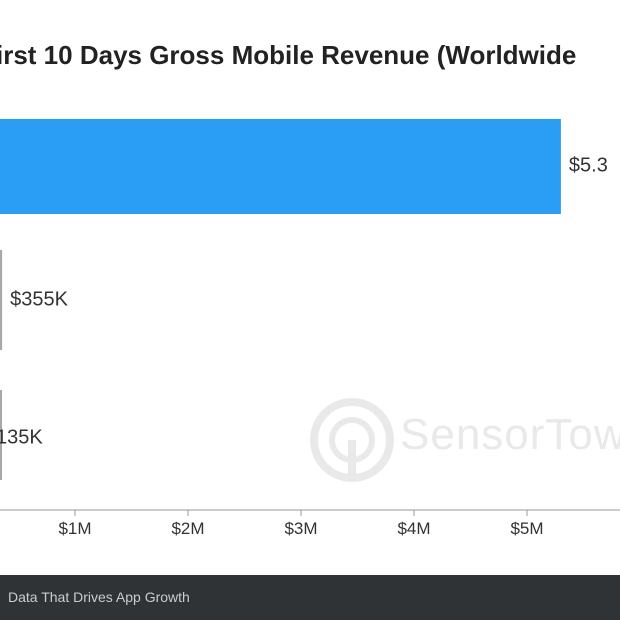  I want to click on footer-bar: Data That Drives App Growth, so click(310, 597).